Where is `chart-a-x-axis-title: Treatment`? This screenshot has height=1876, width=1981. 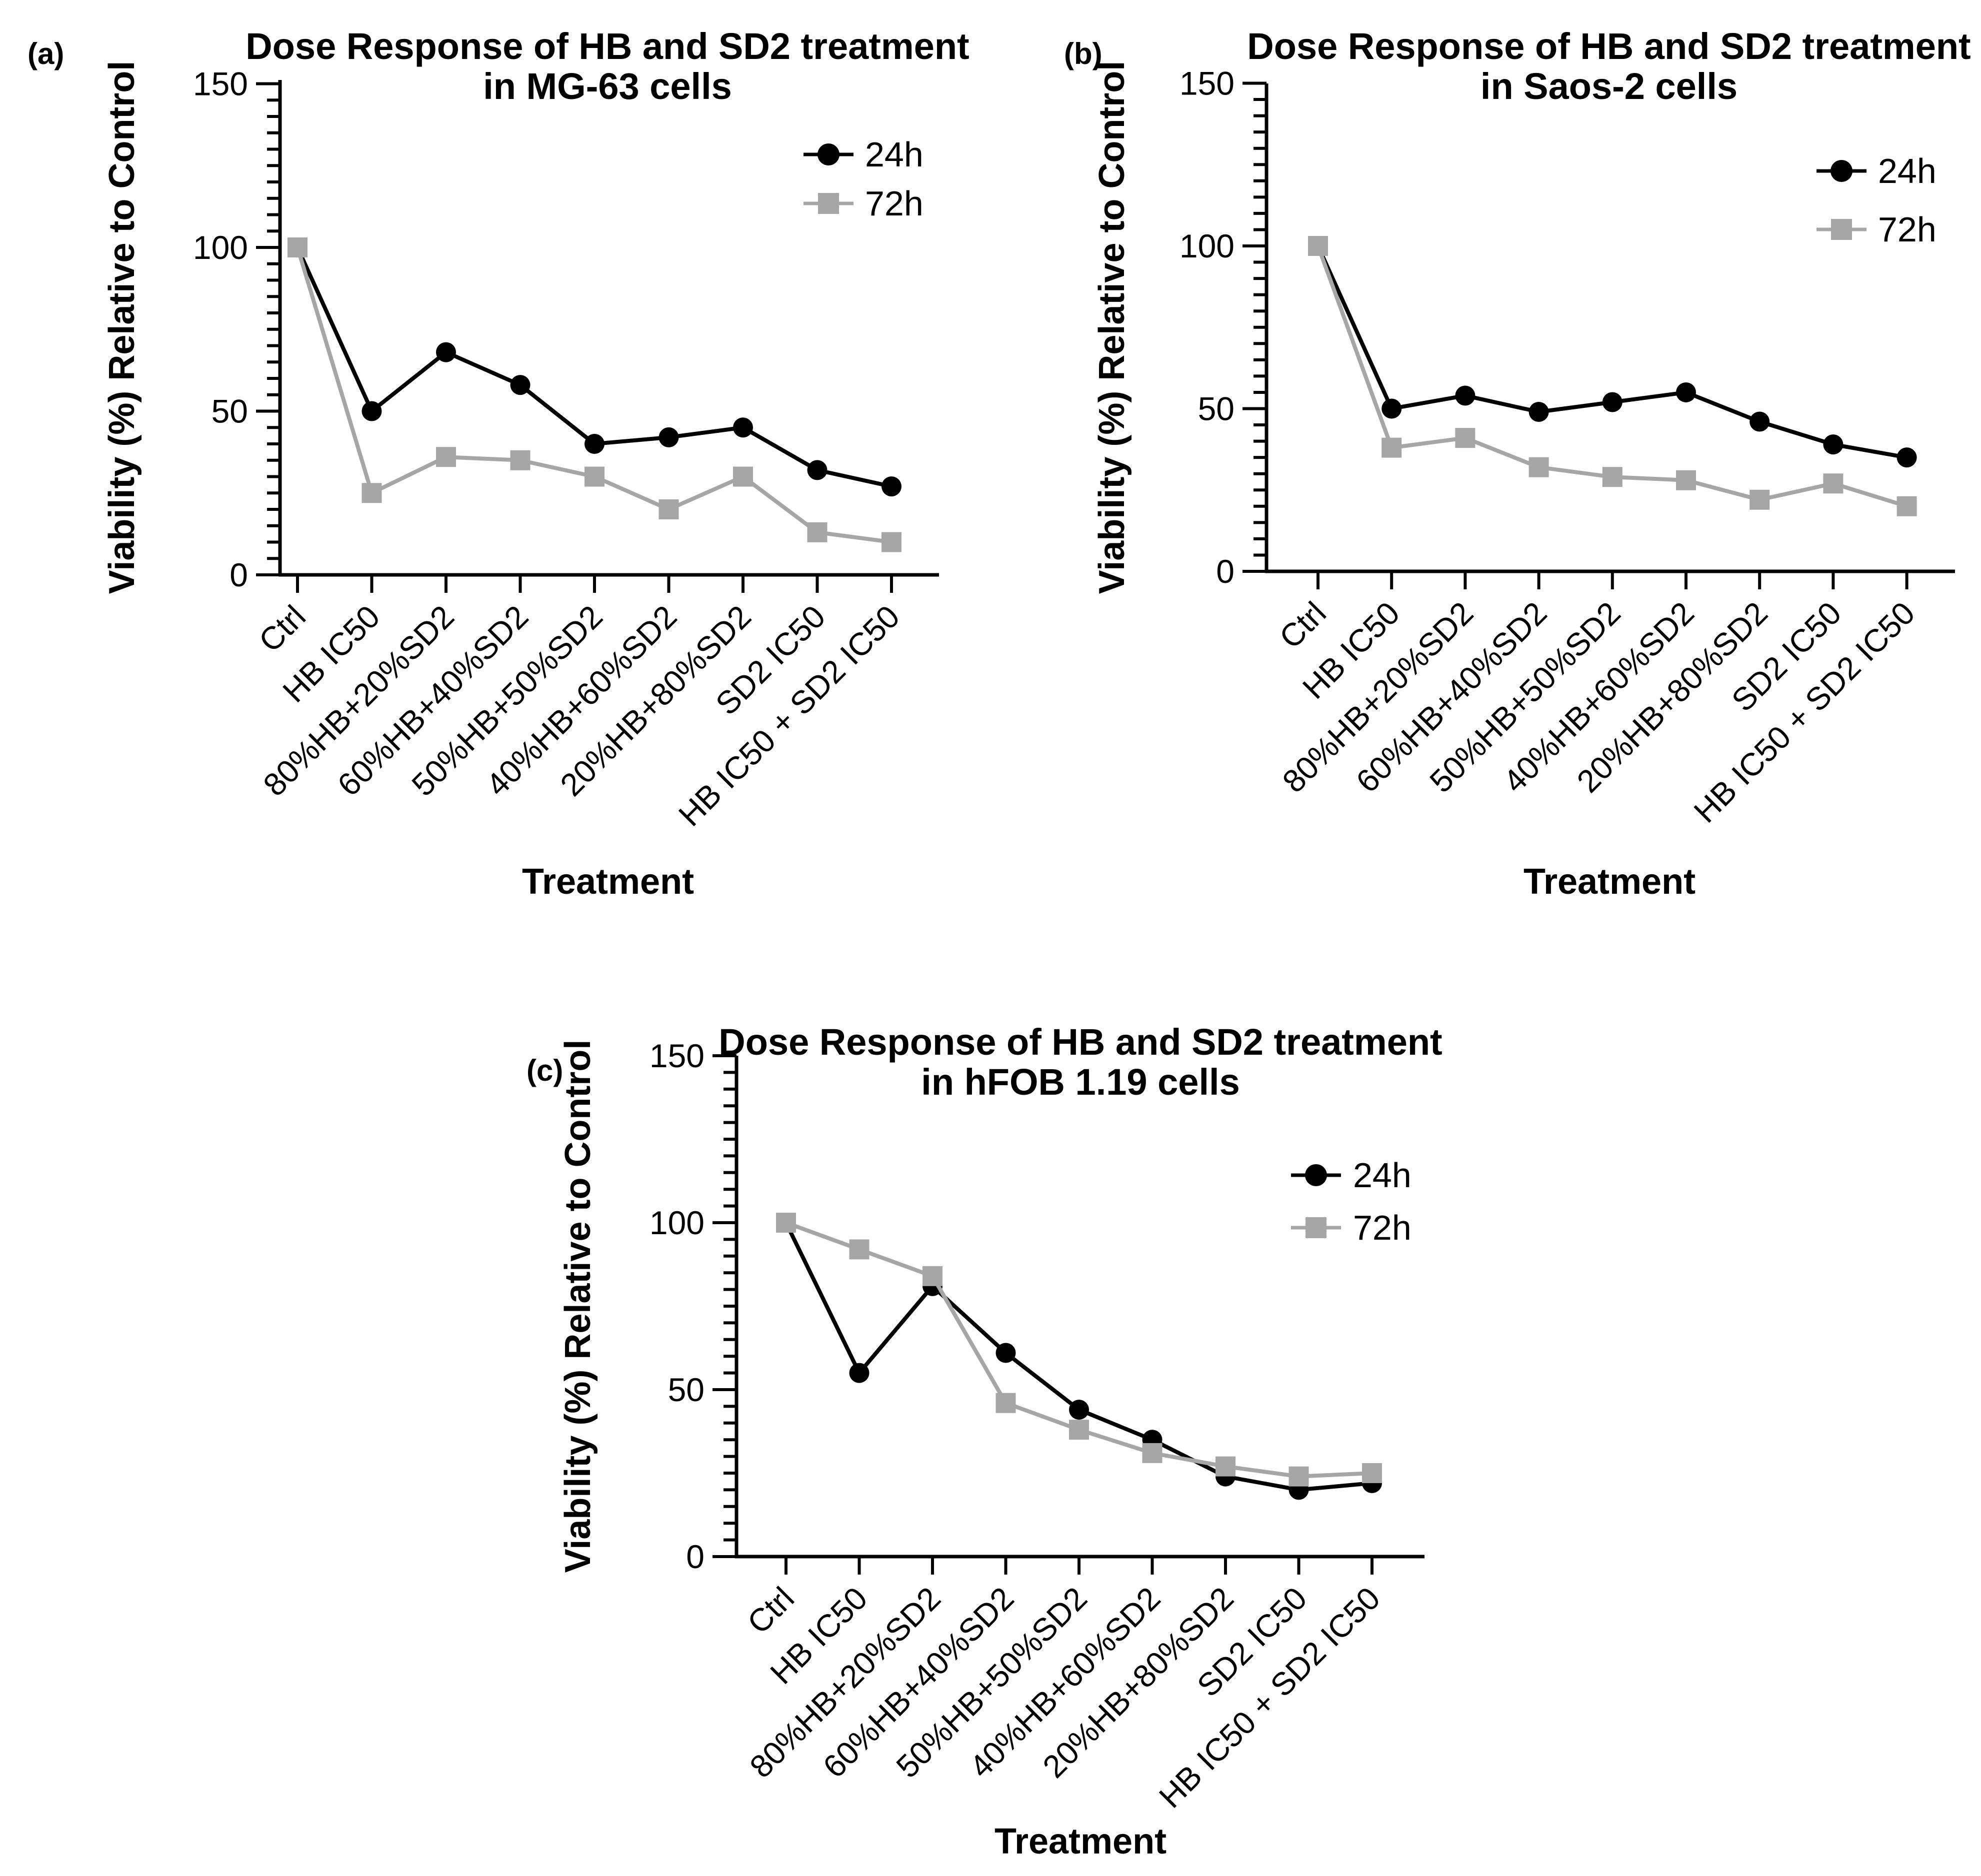
chart-a-x-axis-title: Treatment is located at coordinates (608, 882).